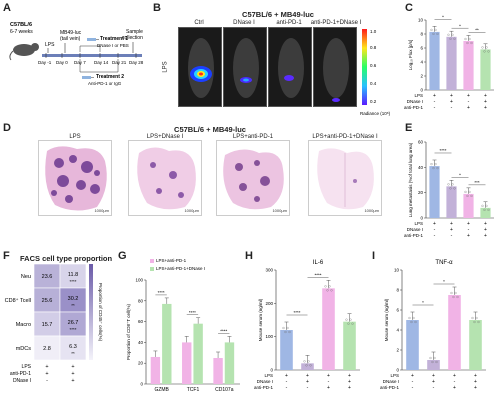  I want to click on syringe-icon, so click(93, 39).